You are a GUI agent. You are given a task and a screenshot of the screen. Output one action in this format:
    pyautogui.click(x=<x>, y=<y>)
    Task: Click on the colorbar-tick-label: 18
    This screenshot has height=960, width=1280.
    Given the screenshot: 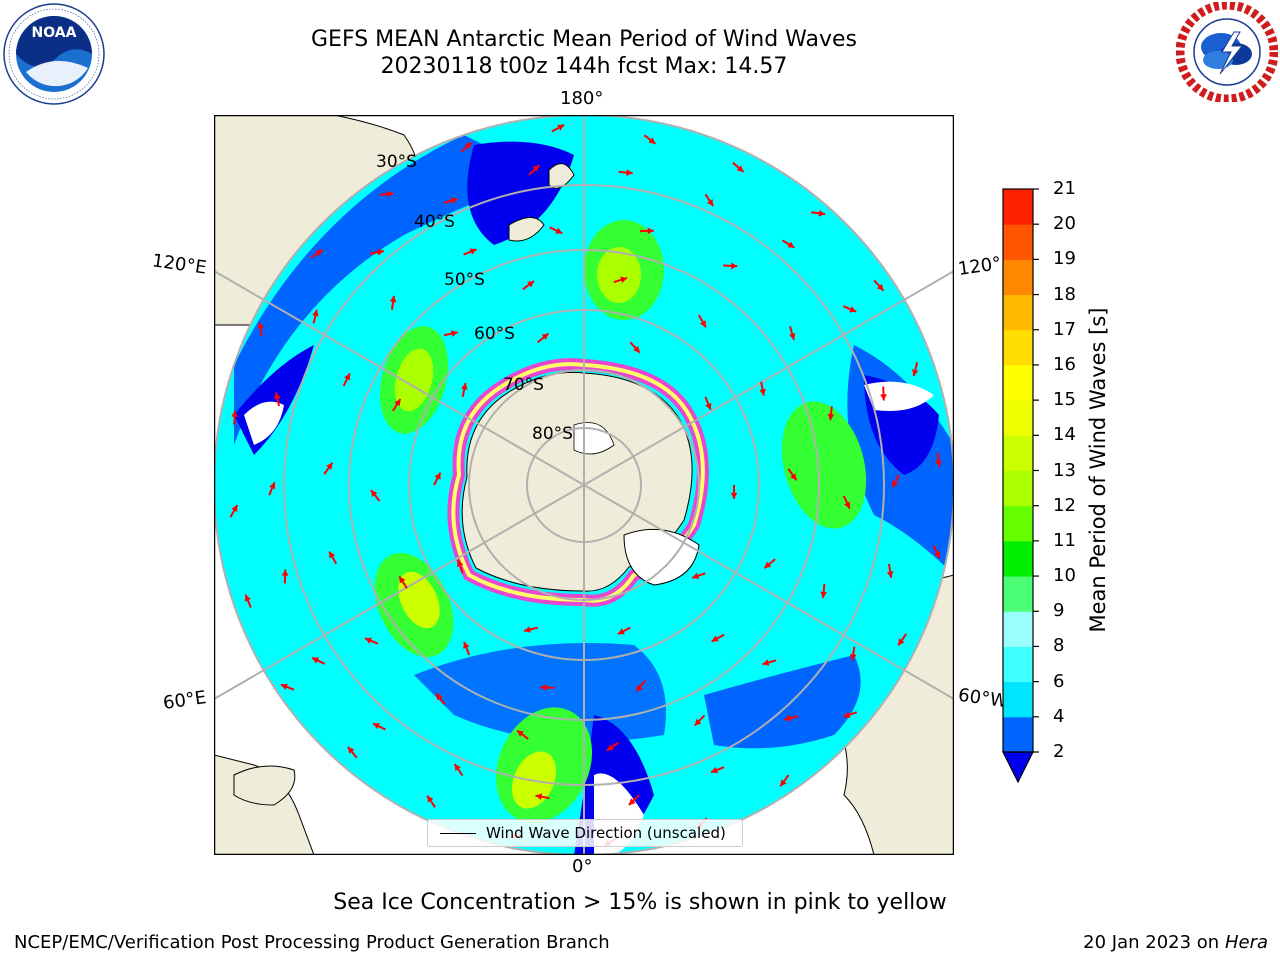 What is the action you would take?
    pyautogui.click(x=1064, y=294)
    